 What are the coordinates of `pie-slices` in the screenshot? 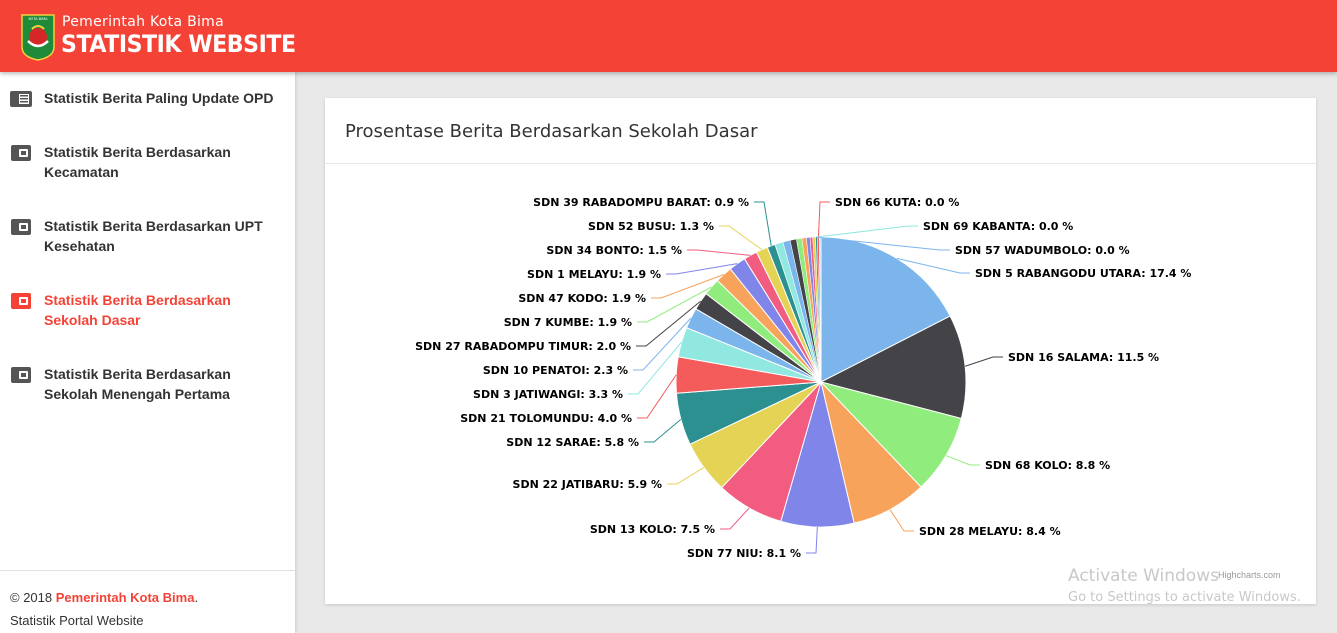 It's located at (821, 382).